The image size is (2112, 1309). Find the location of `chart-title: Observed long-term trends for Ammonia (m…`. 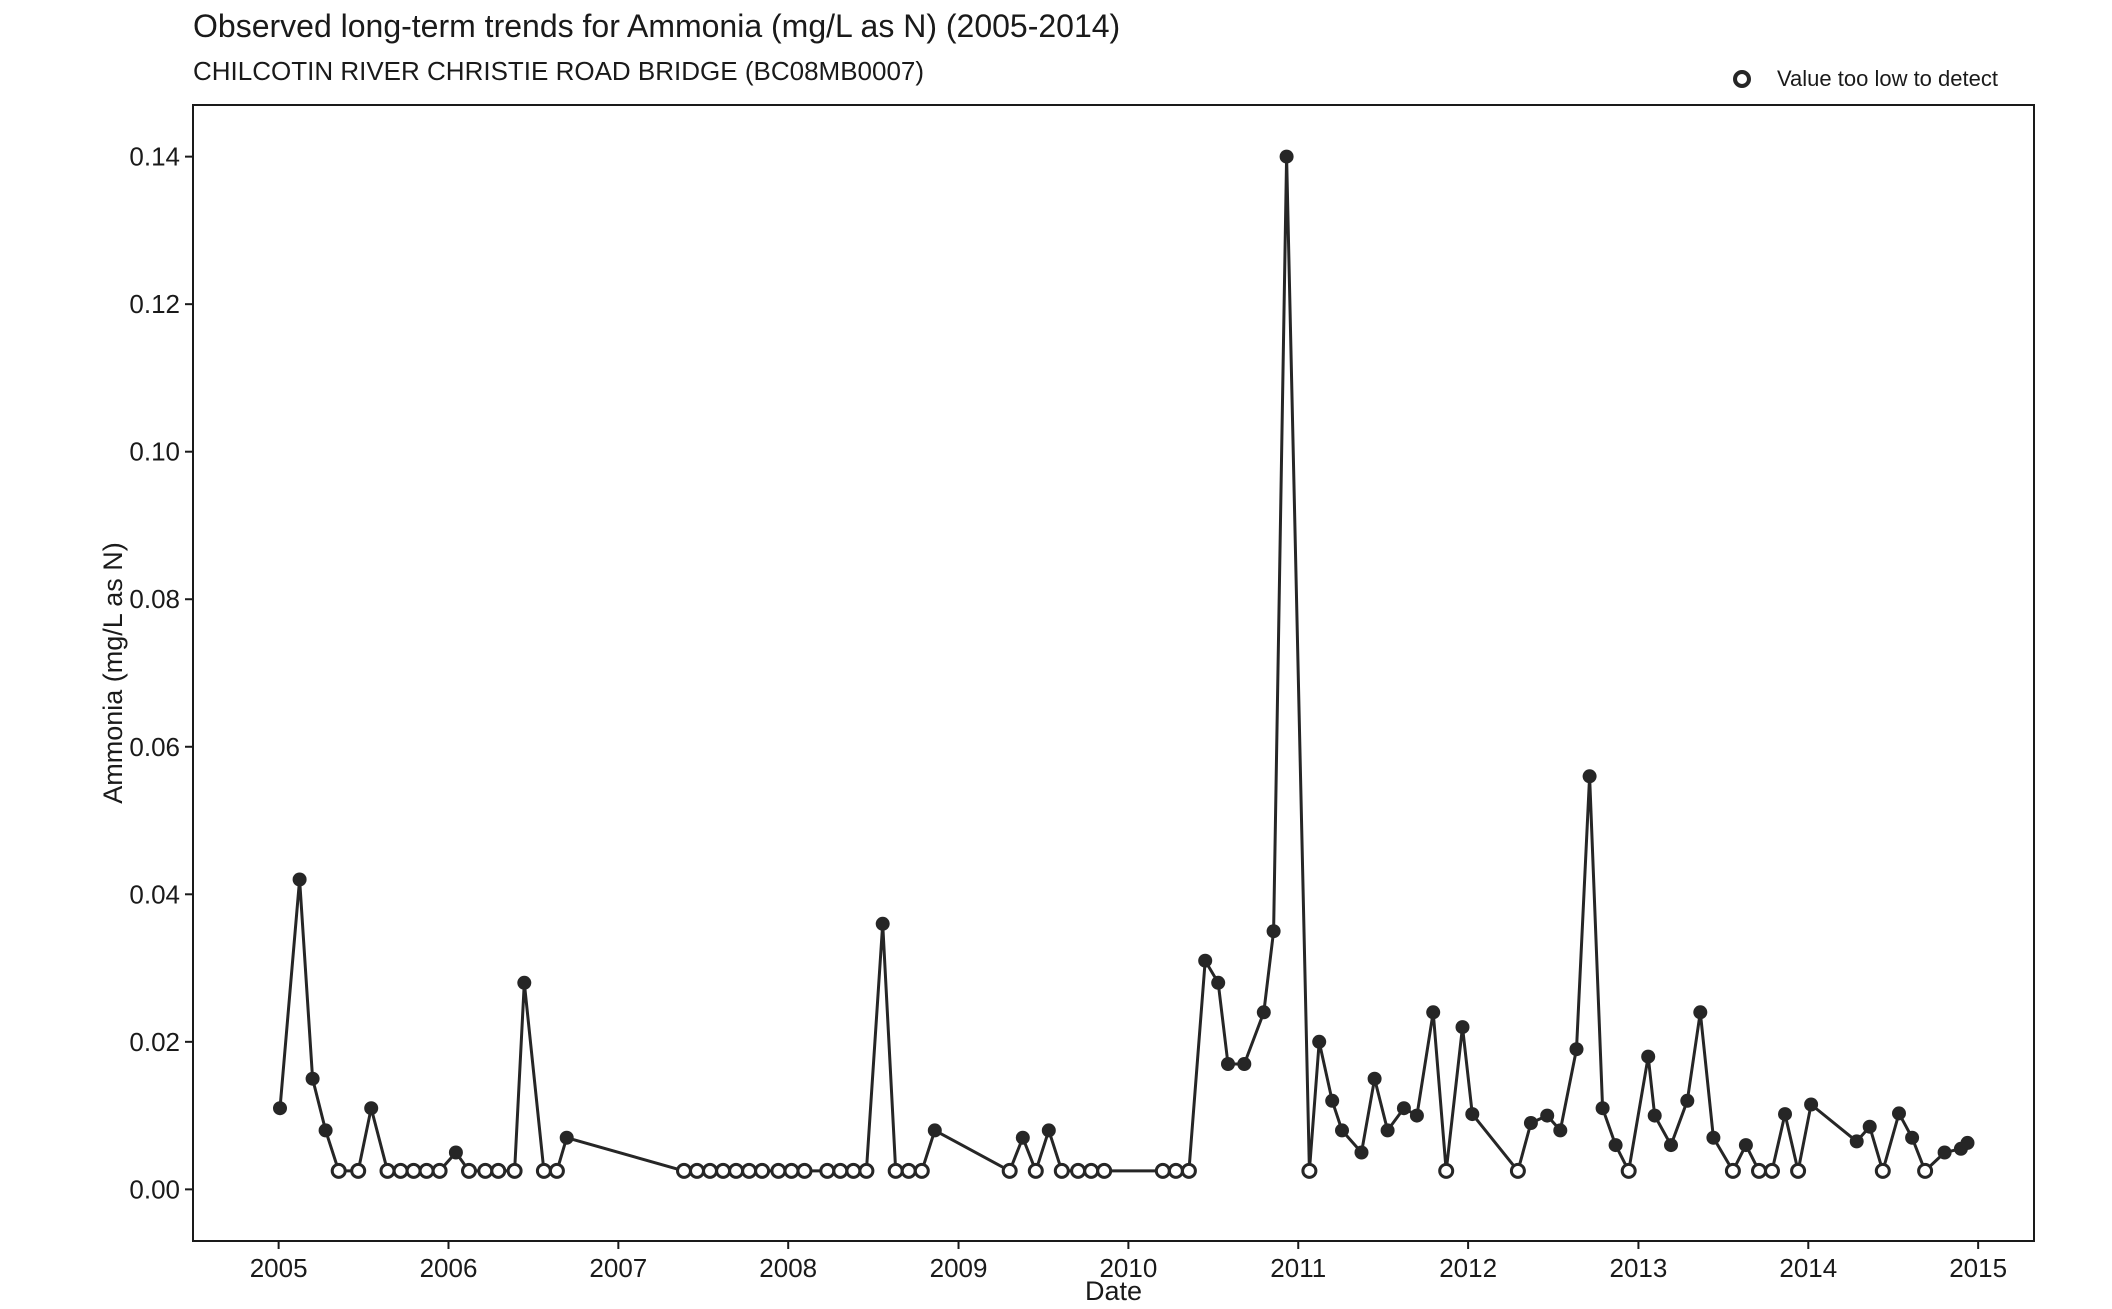

chart-title: Observed long-term trends for Ammonia (m… is located at coordinates (657, 26).